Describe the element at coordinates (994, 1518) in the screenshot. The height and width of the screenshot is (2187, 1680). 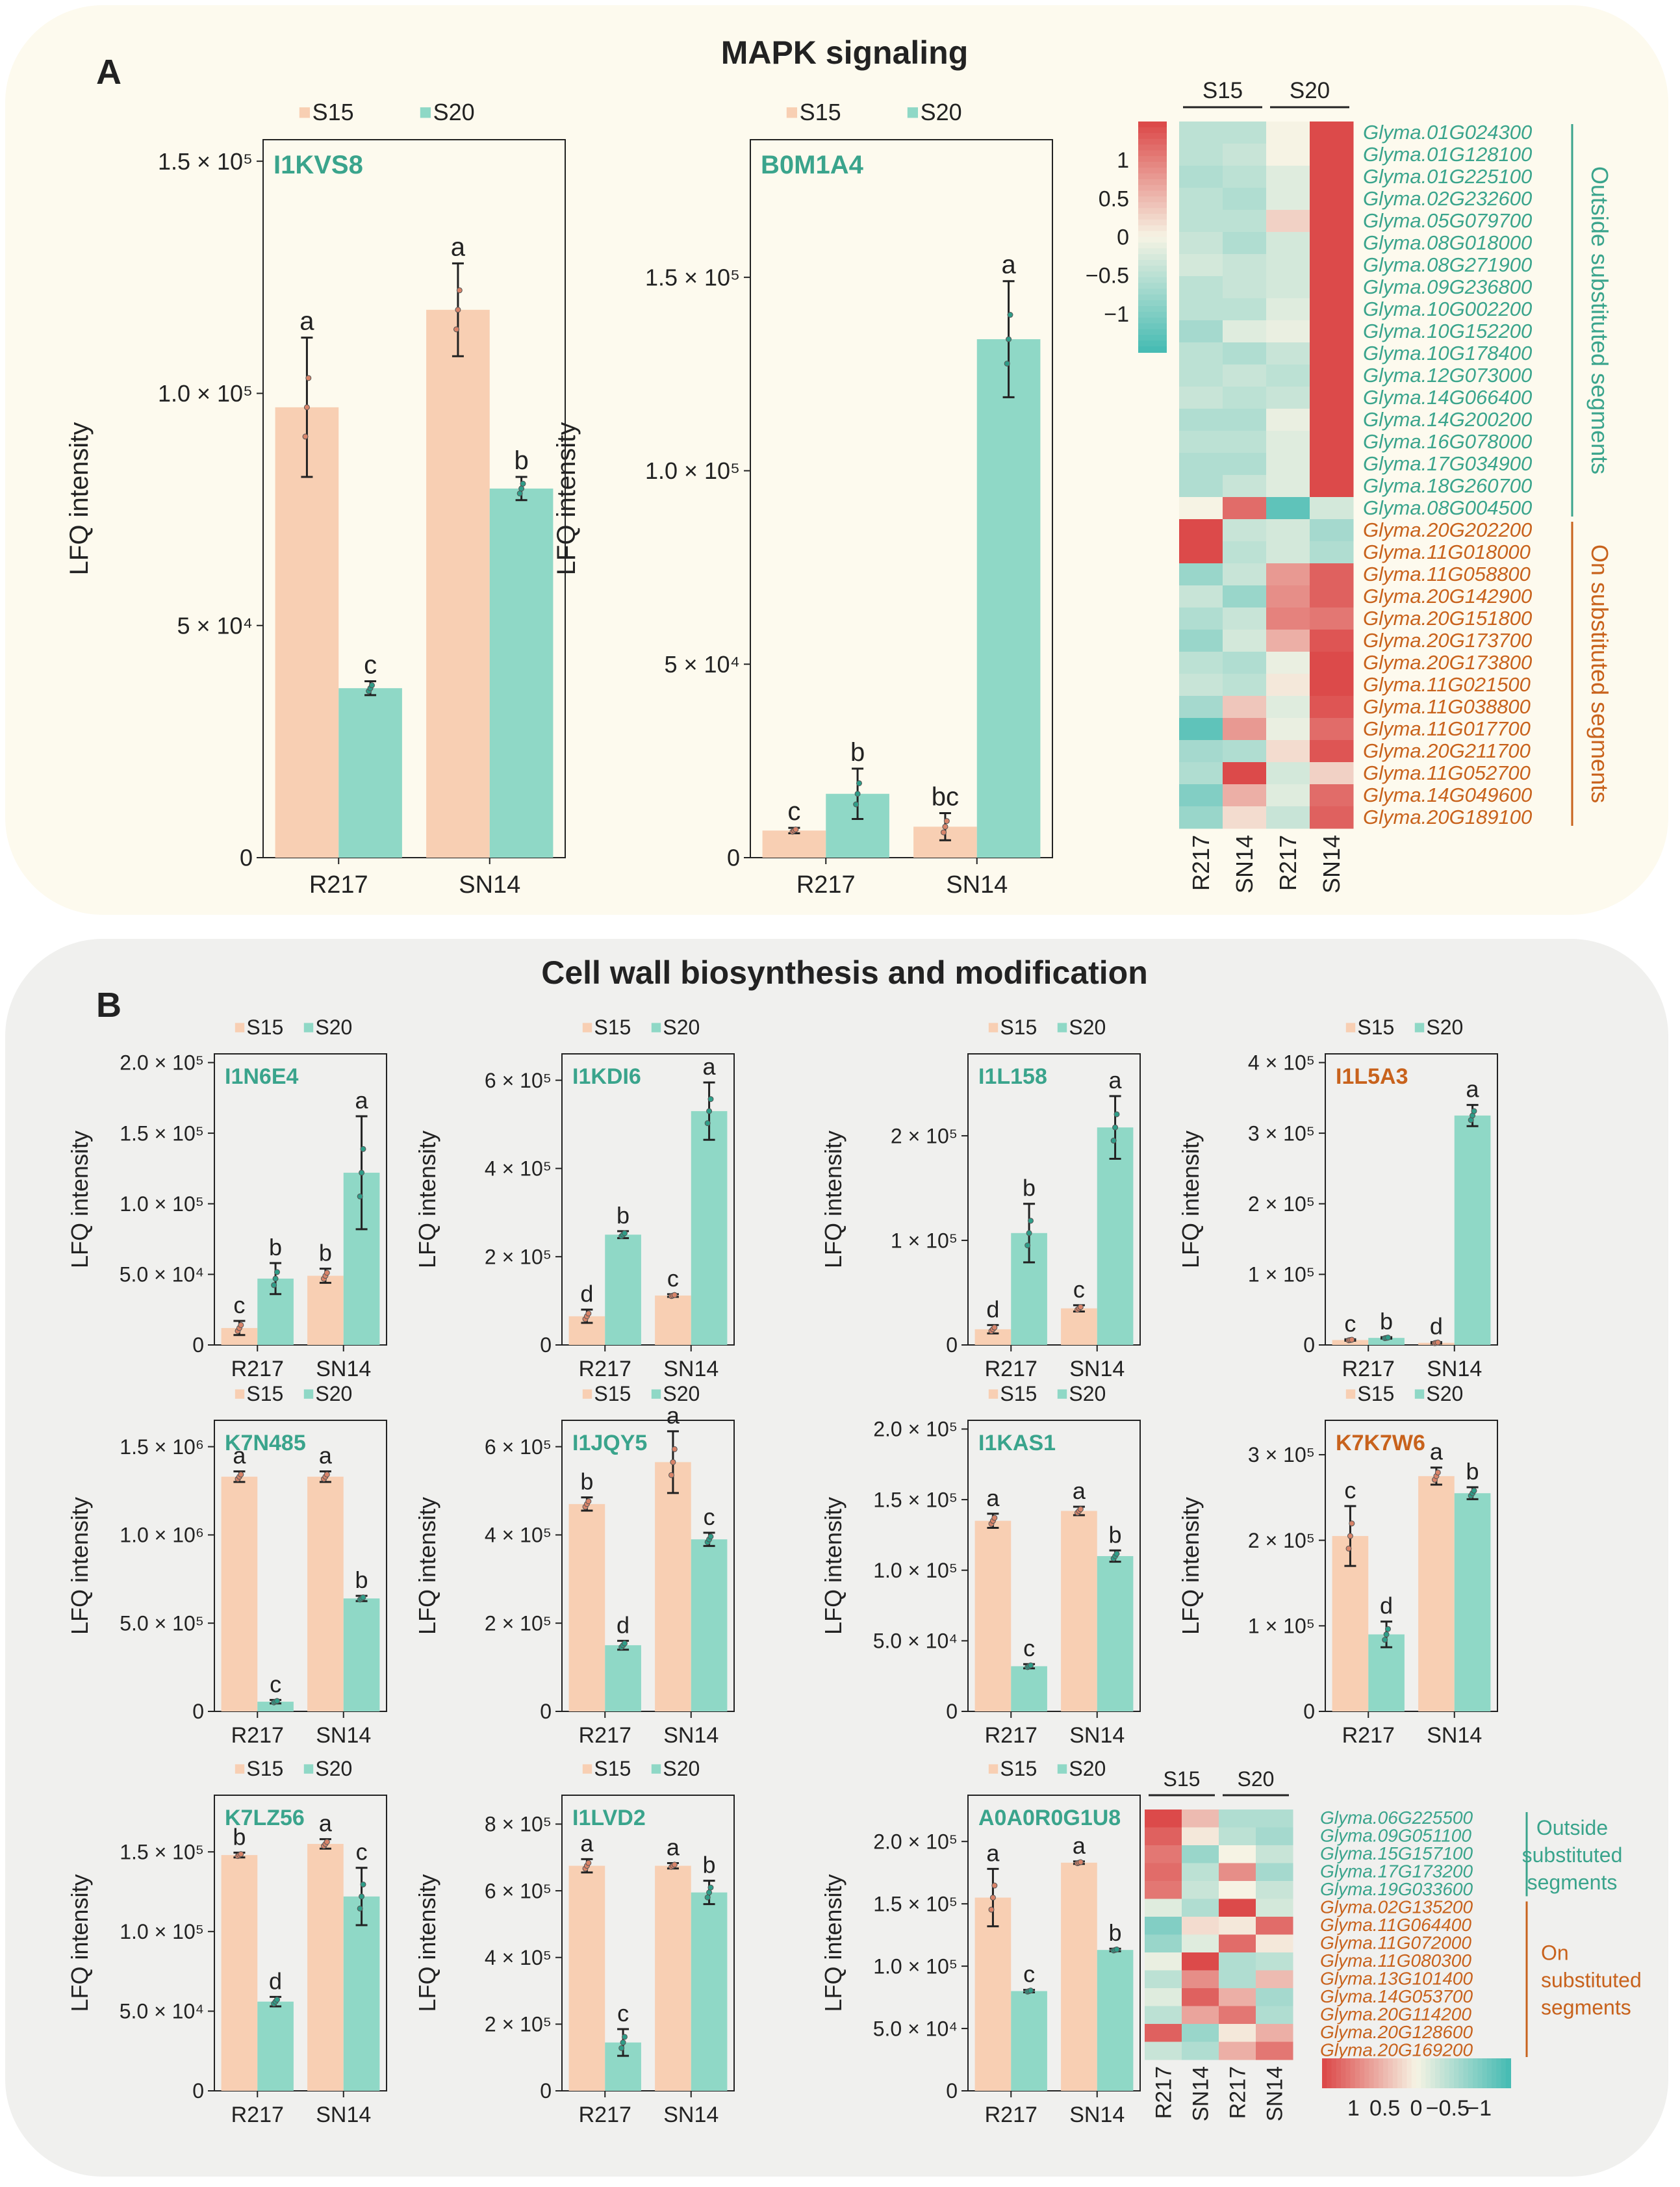
I see `chart-8-point` at that location.